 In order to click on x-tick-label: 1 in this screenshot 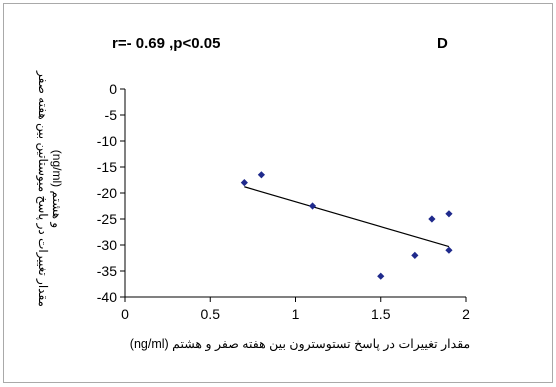, I will do `click(296, 314)`.